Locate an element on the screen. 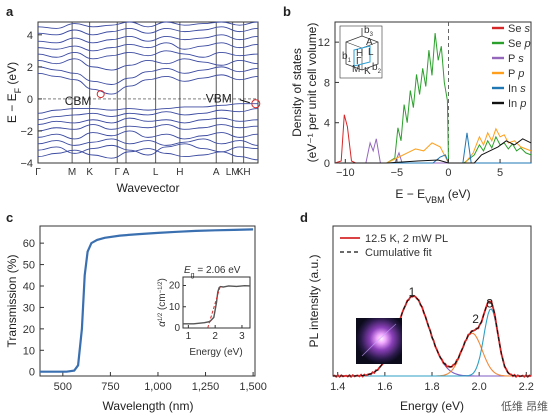  panel-b-xlabel: E − EVBM (eV) is located at coordinates (432, 196).